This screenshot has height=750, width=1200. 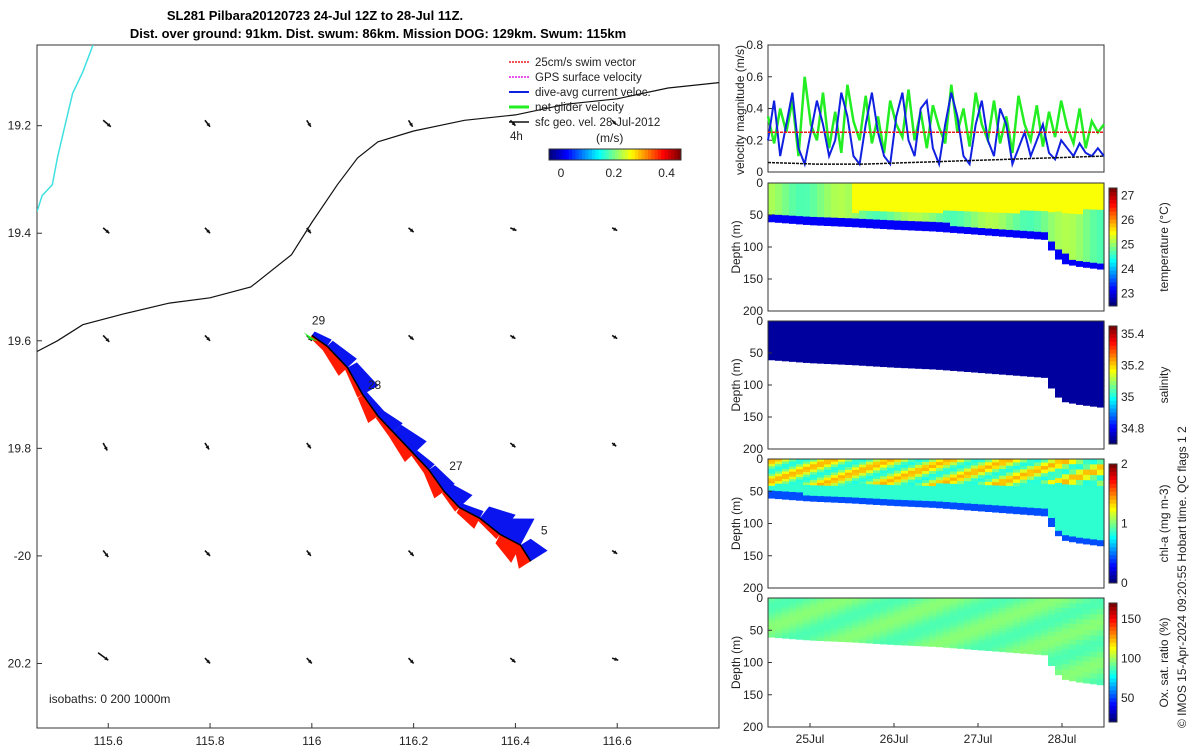 I want to click on geo-arrow-head, so click(x=207, y=447).